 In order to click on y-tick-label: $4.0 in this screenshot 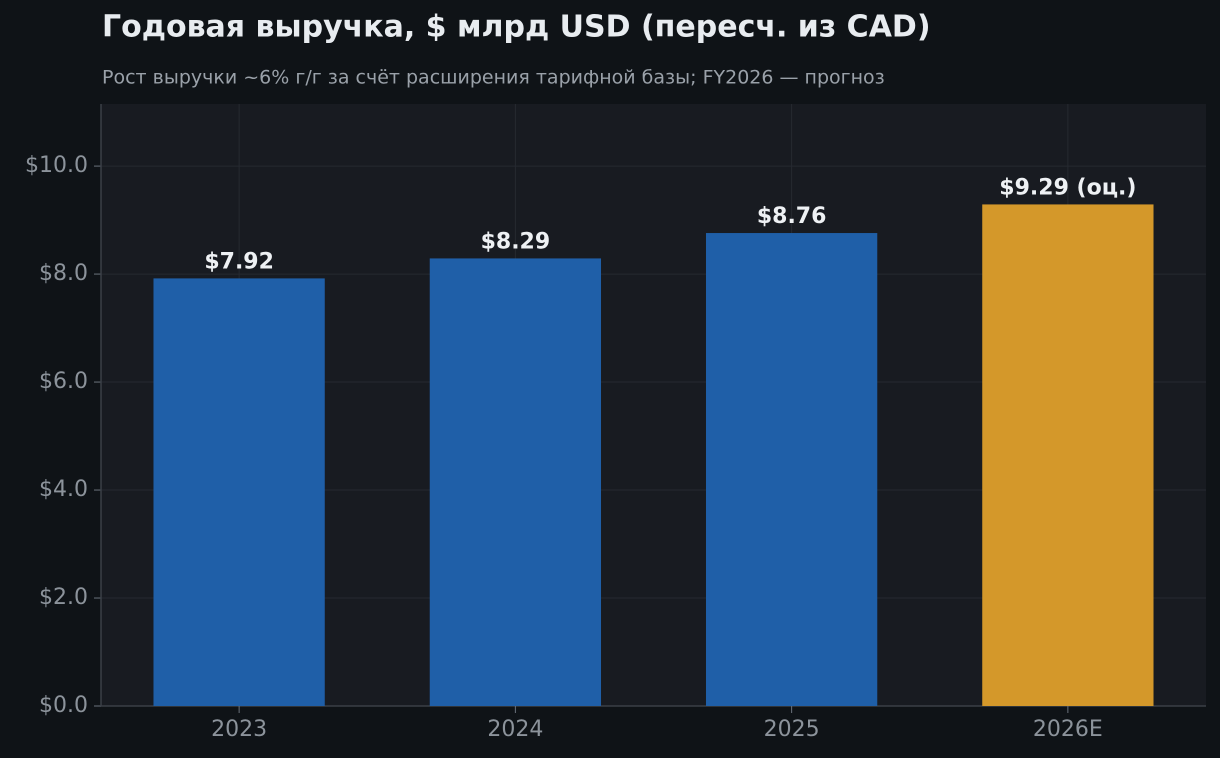, I will do `click(63, 489)`.